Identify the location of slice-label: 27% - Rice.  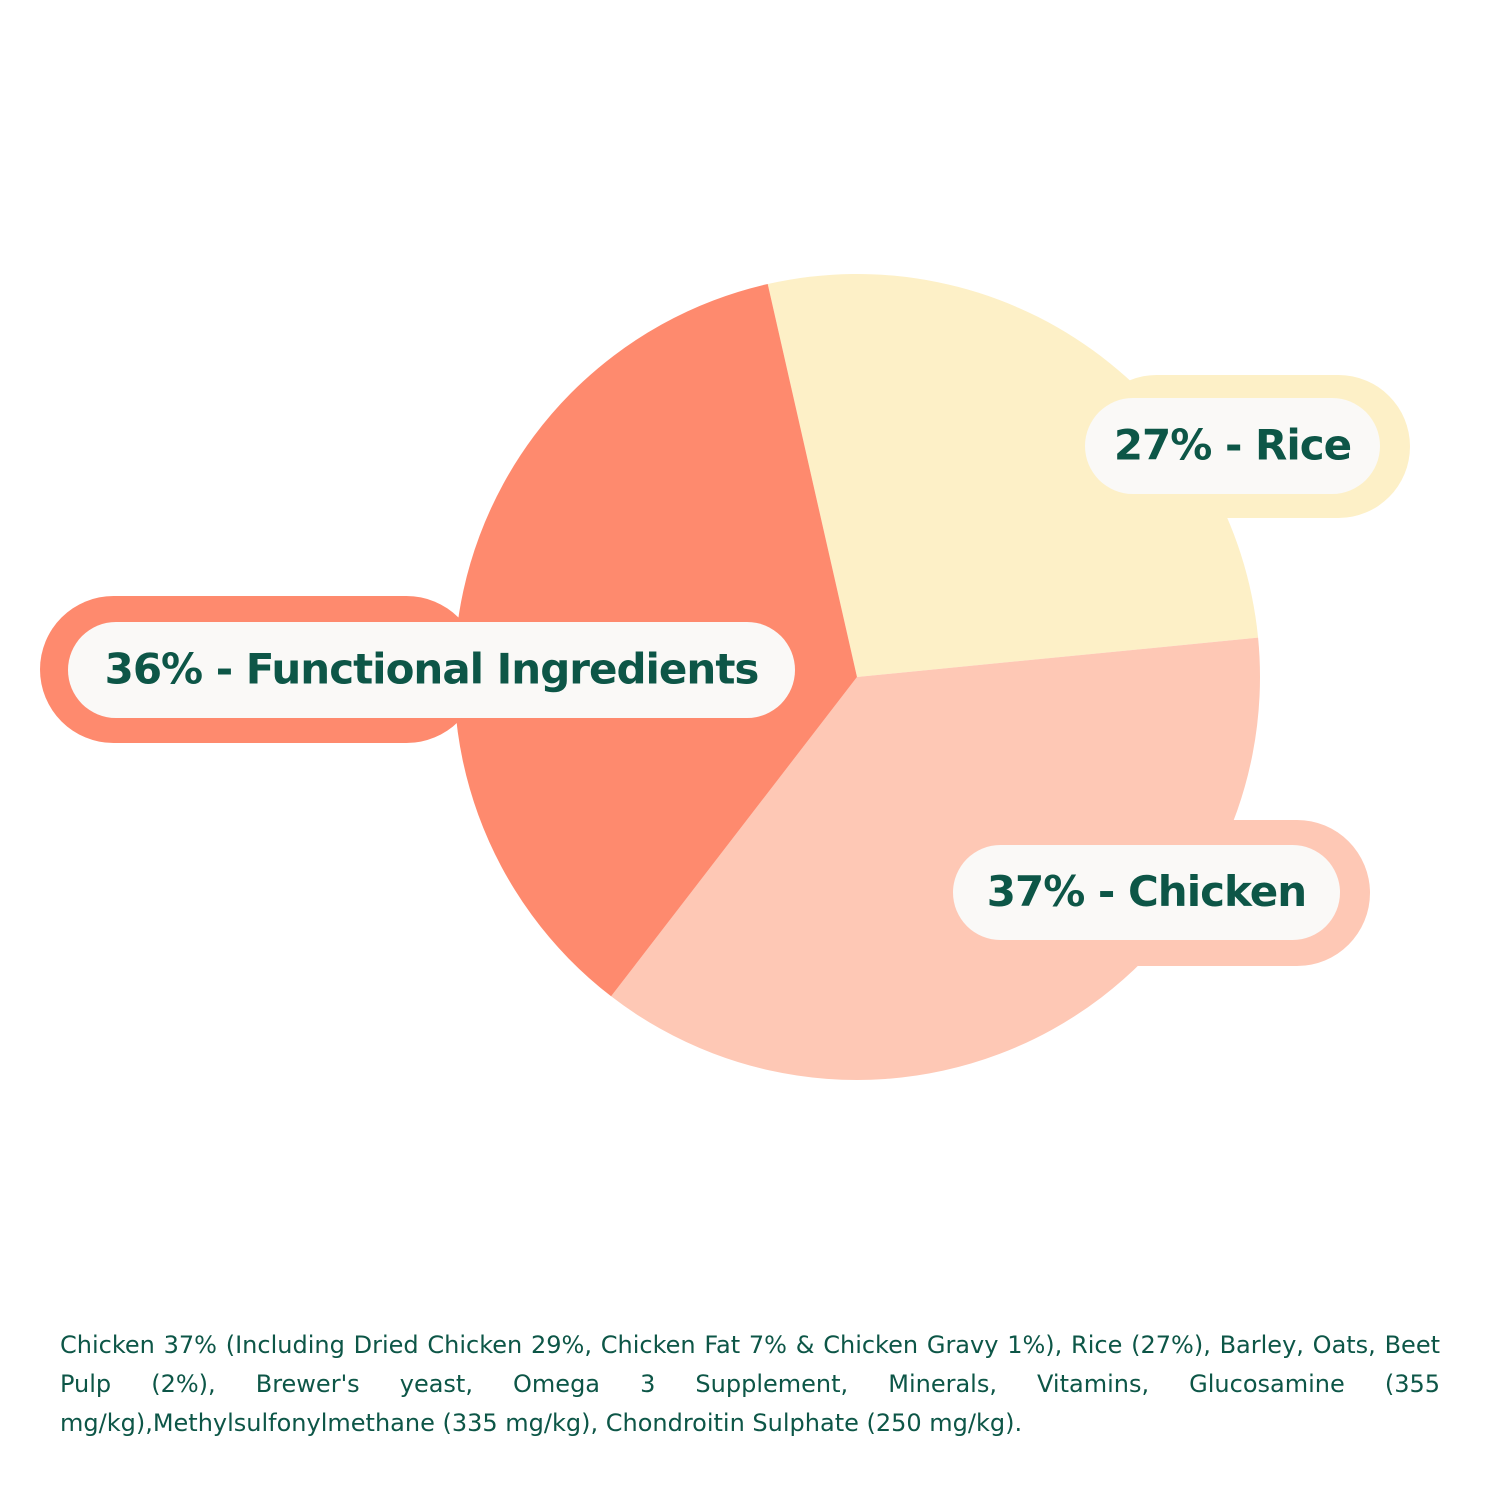
(1232, 445).